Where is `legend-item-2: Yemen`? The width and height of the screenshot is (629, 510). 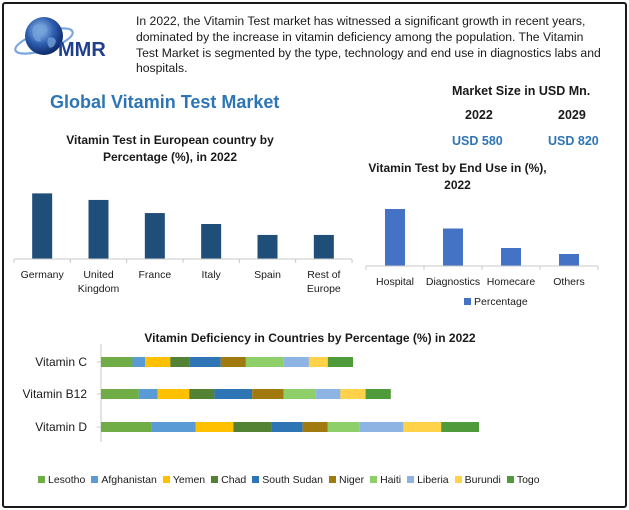 legend-item-2: Yemen is located at coordinates (184, 480).